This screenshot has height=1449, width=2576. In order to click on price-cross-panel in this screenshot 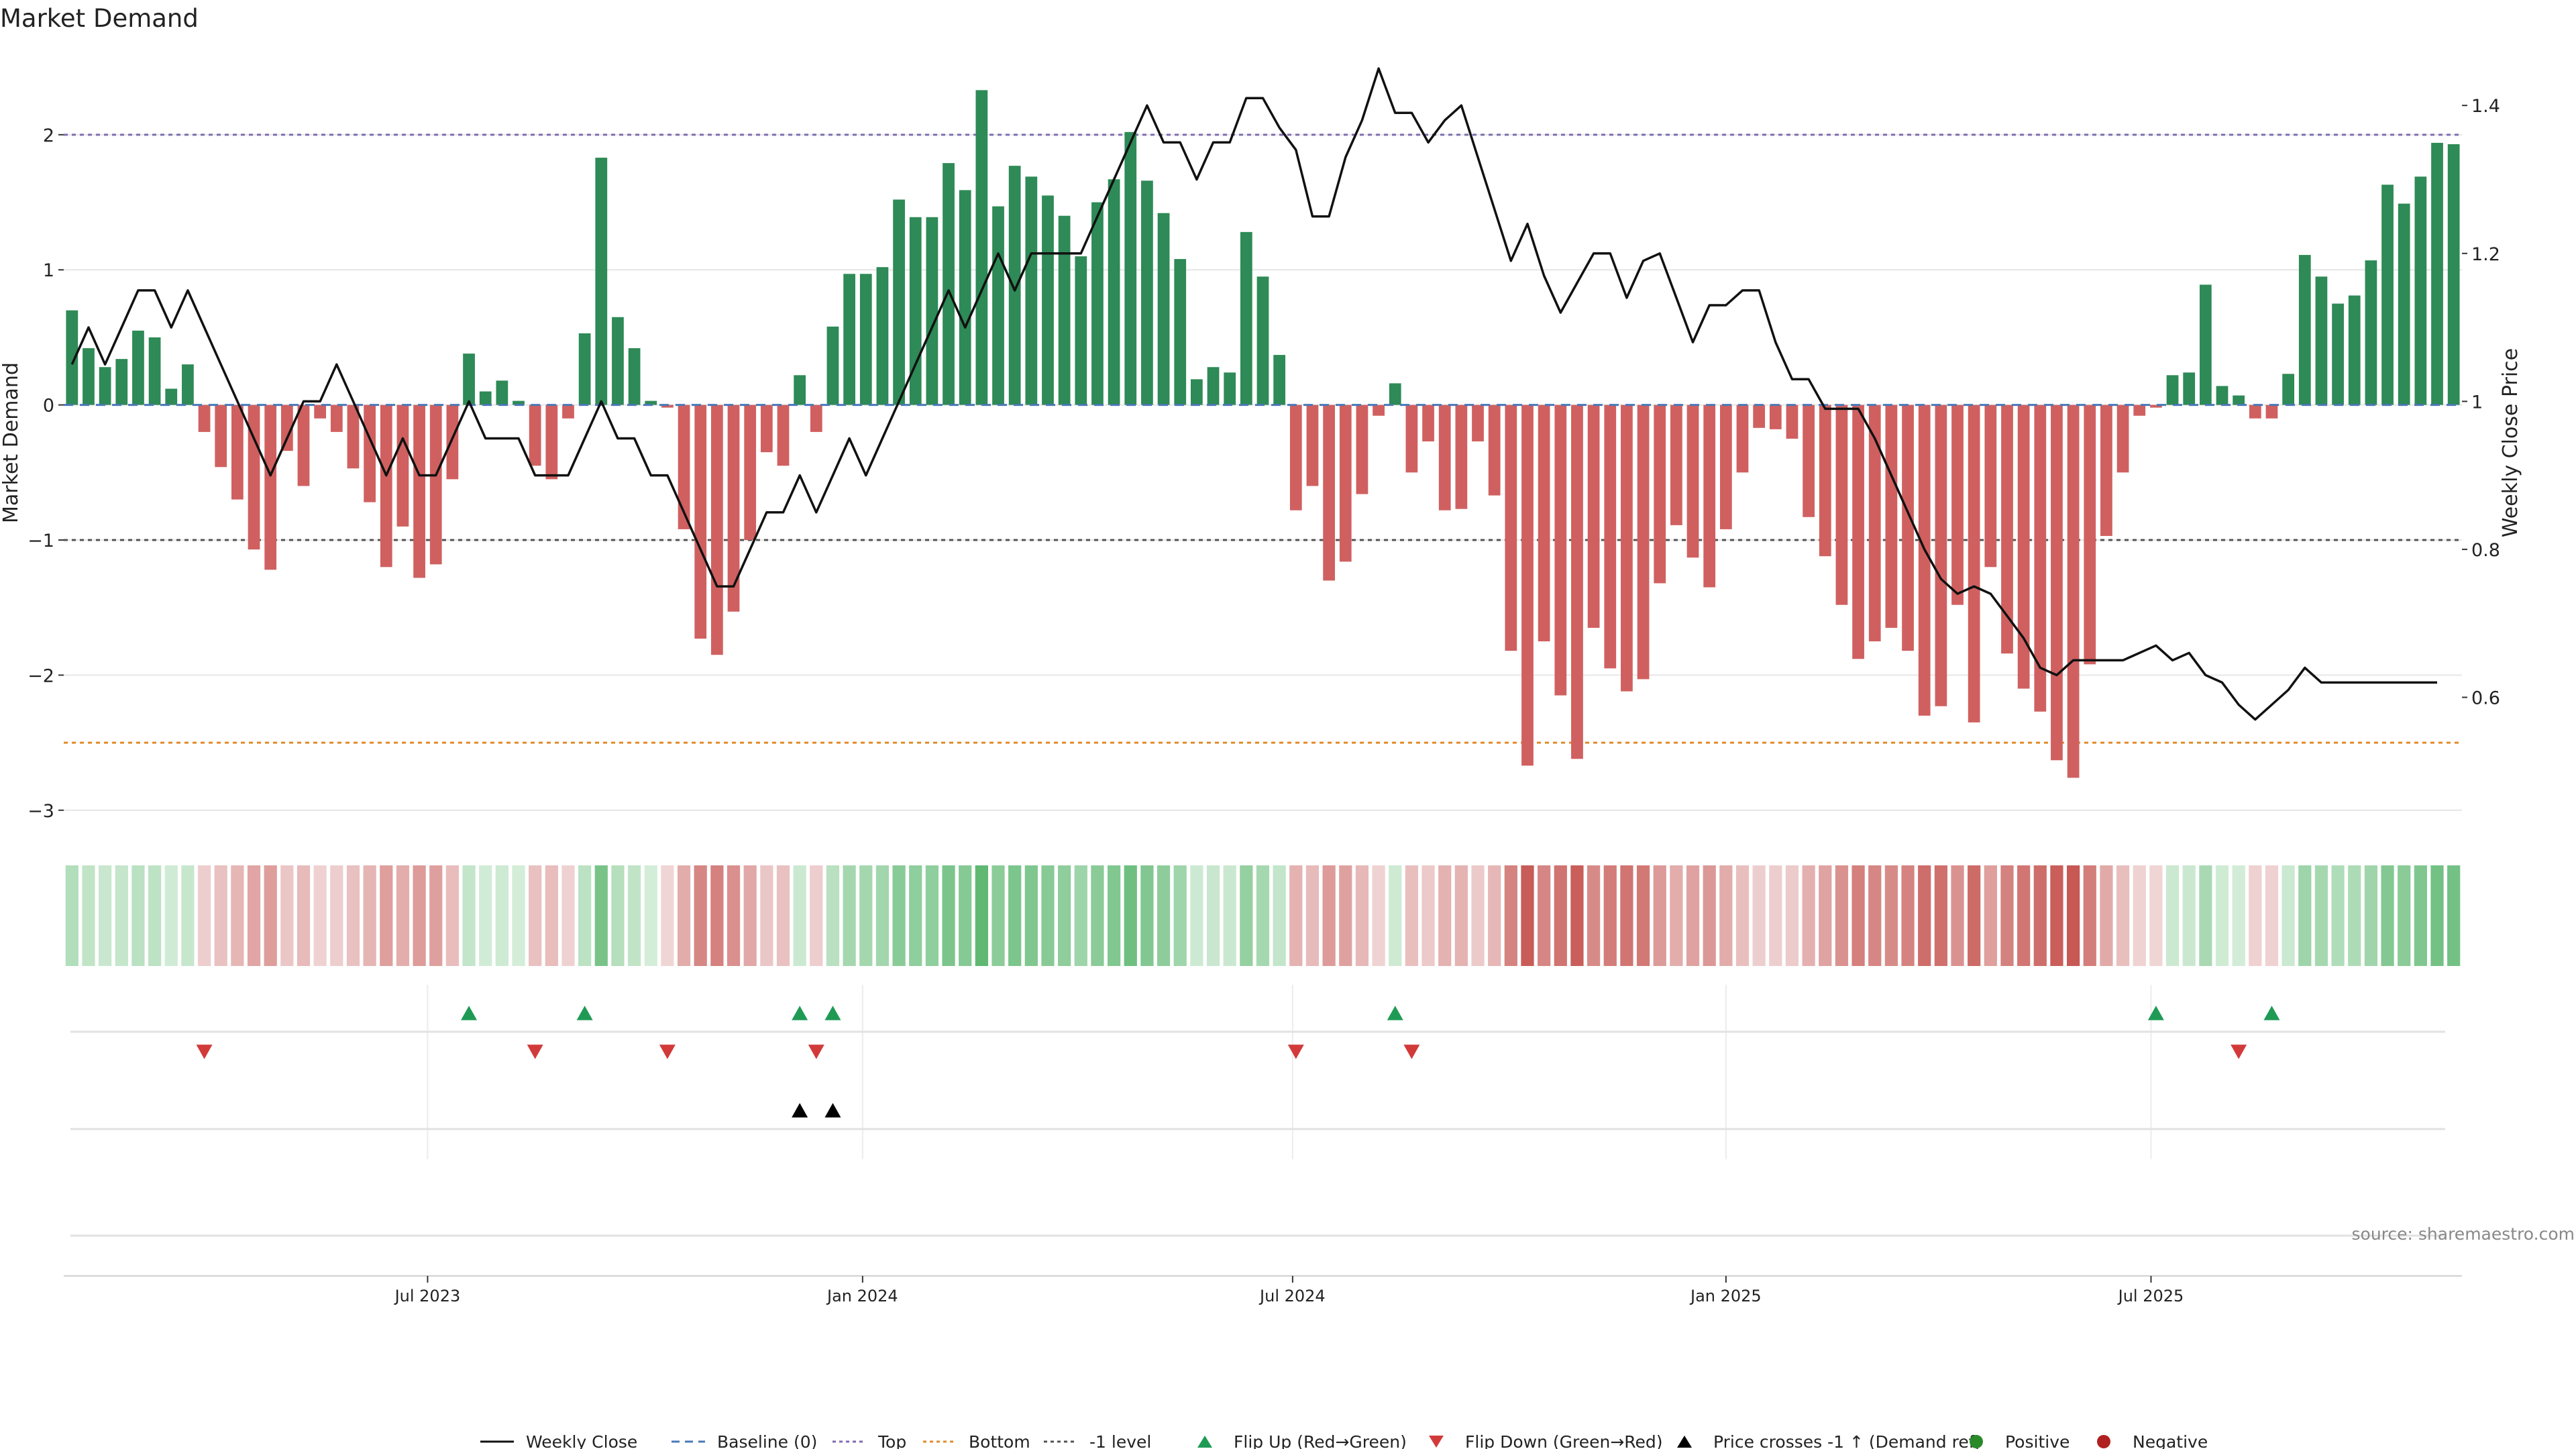, I will do `click(1257, 1170)`.